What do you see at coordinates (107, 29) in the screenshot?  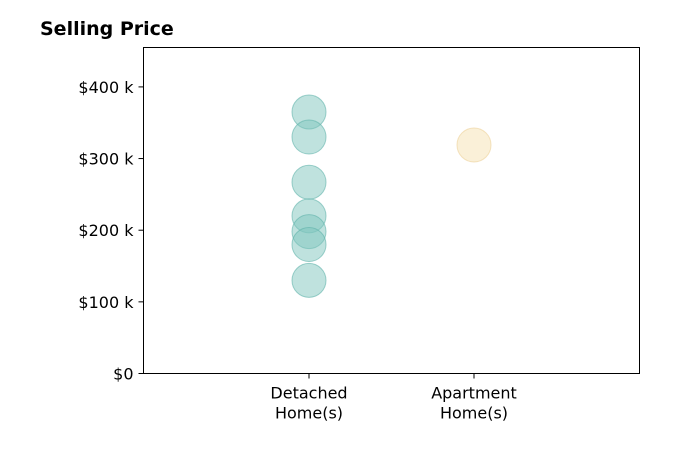 I see `chart-title: Selling Price` at bounding box center [107, 29].